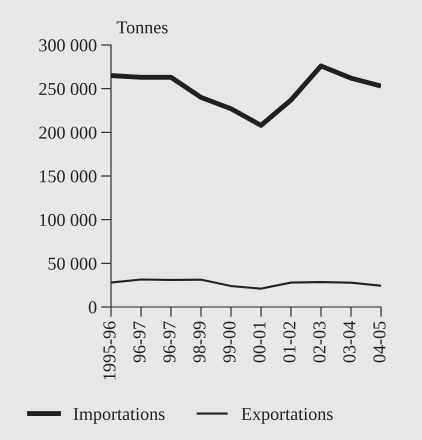  What do you see at coordinates (119, 416) in the screenshot?
I see `legend-label: Importations` at bounding box center [119, 416].